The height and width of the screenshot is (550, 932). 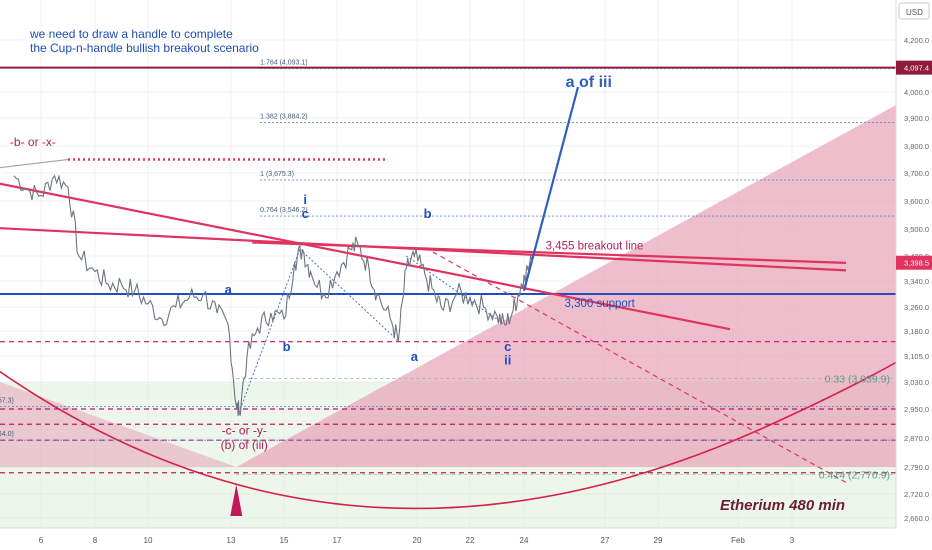 I want to click on x-tick-label: 24, so click(x=524, y=540).